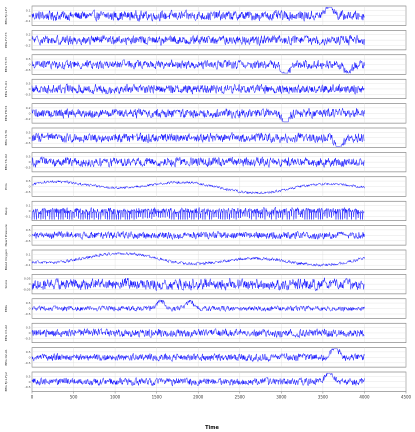  What do you see at coordinates (6, 64) in the screenshot?
I see `y-axis-label: EEG T3-T5` at bounding box center [6, 64].